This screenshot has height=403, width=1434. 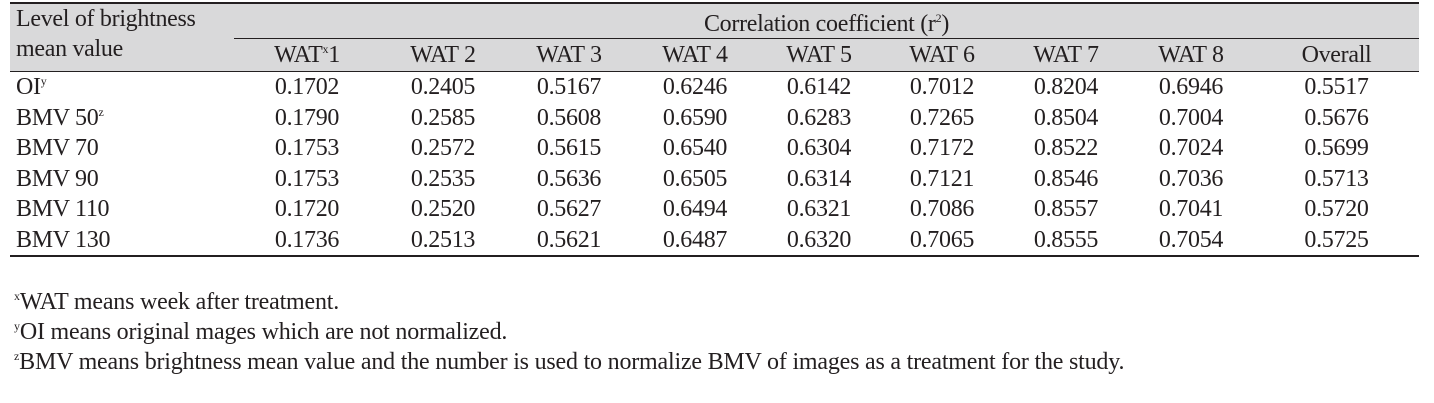 What do you see at coordinates (63, 239) in the screenshot?
I see `row-label: BMV 130` at bounding box center [63, 239].